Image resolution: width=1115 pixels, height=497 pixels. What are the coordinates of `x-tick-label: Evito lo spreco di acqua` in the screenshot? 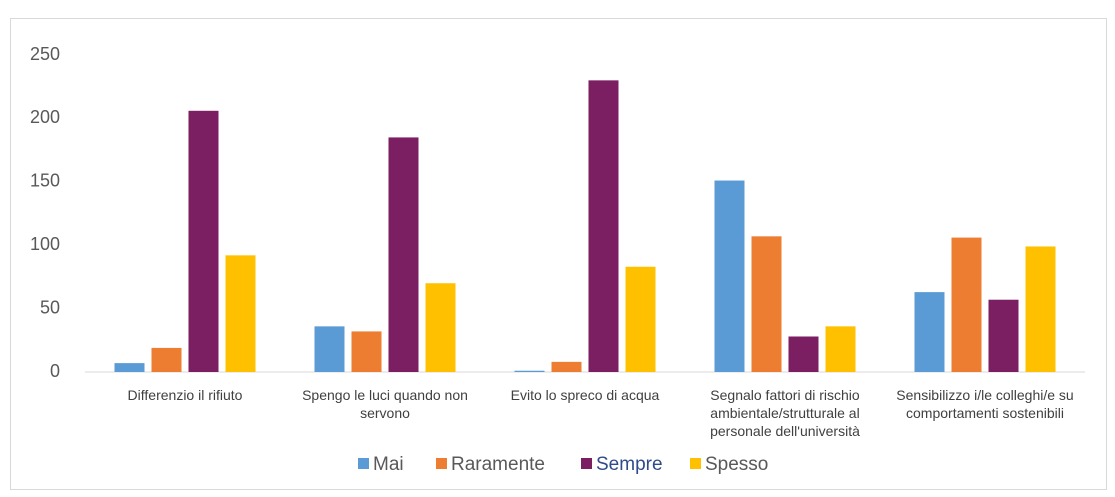 It's located at (585, 395).